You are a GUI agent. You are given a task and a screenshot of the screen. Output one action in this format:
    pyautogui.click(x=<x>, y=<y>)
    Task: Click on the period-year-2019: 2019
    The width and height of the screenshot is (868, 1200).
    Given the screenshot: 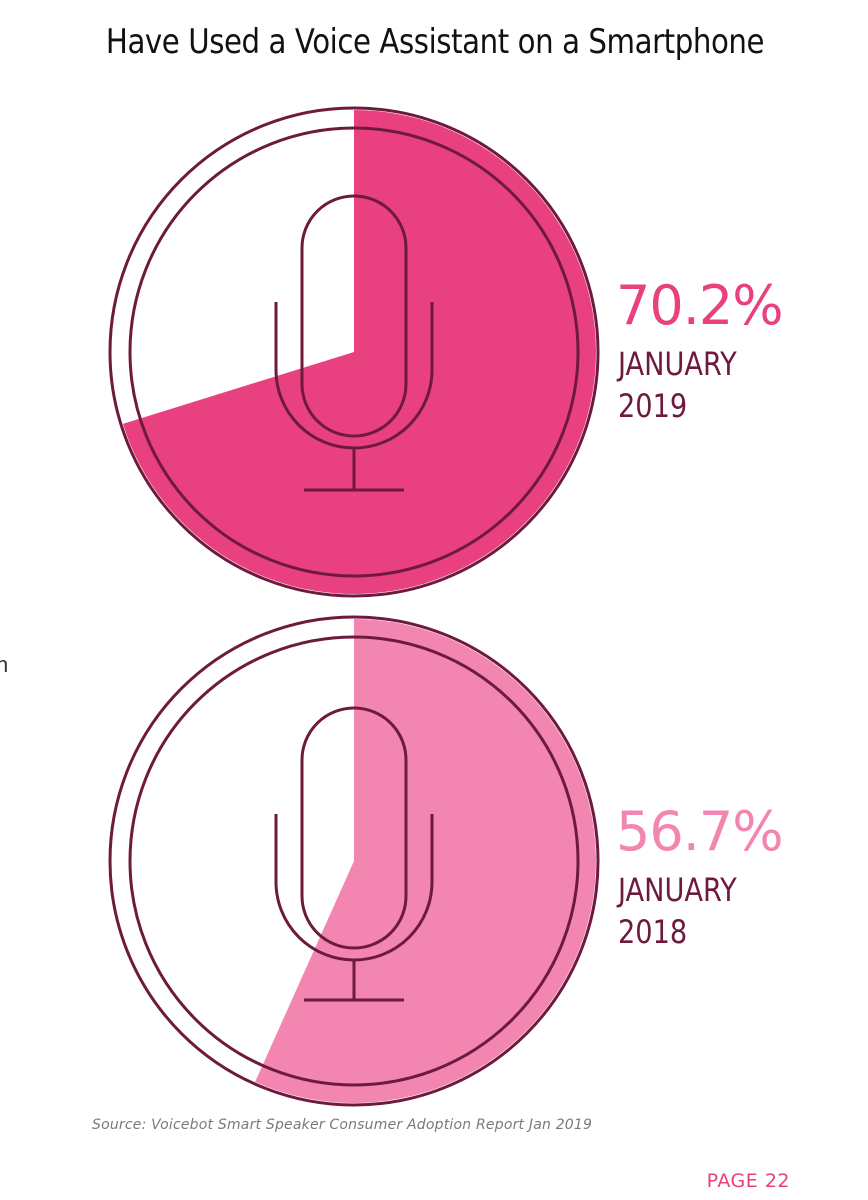 What is the action you would take?
    pyautogui.click(x=653, y=406)
    